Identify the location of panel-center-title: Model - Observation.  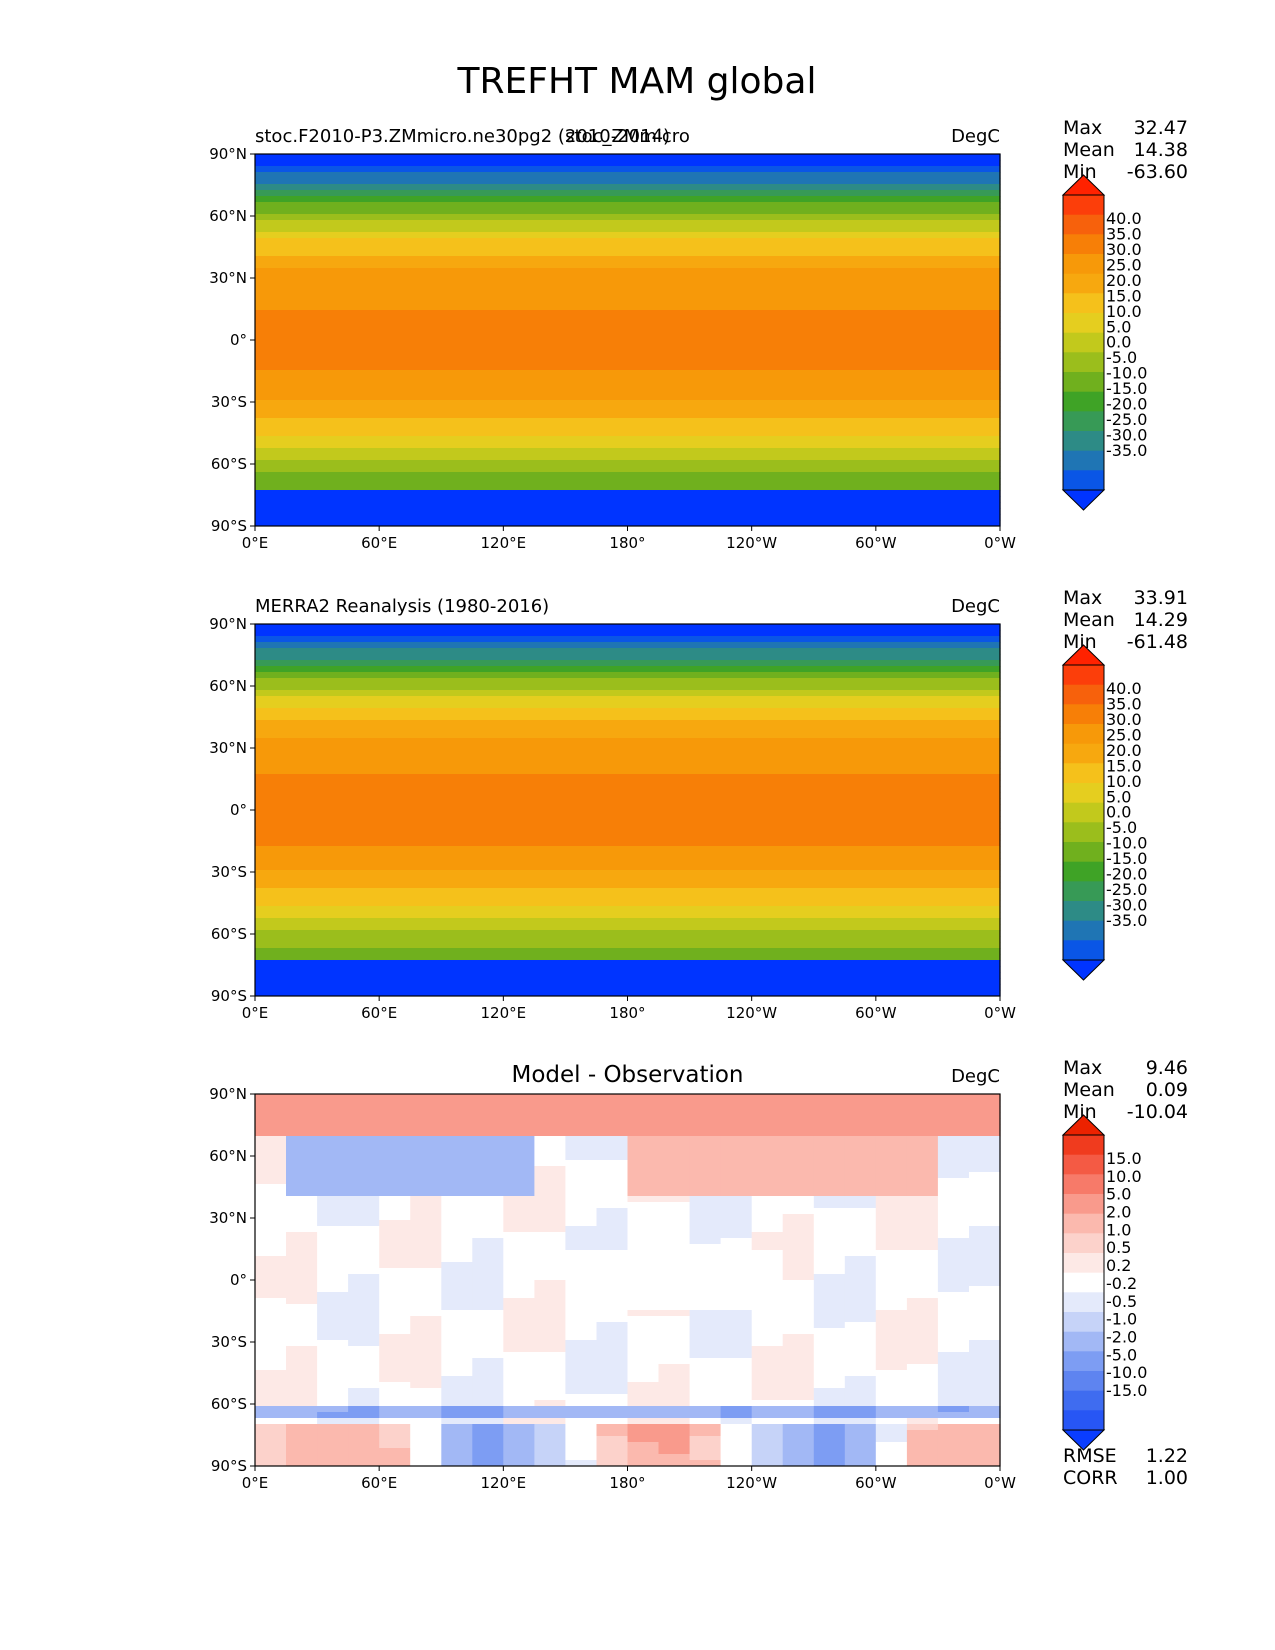
(627, 1075).